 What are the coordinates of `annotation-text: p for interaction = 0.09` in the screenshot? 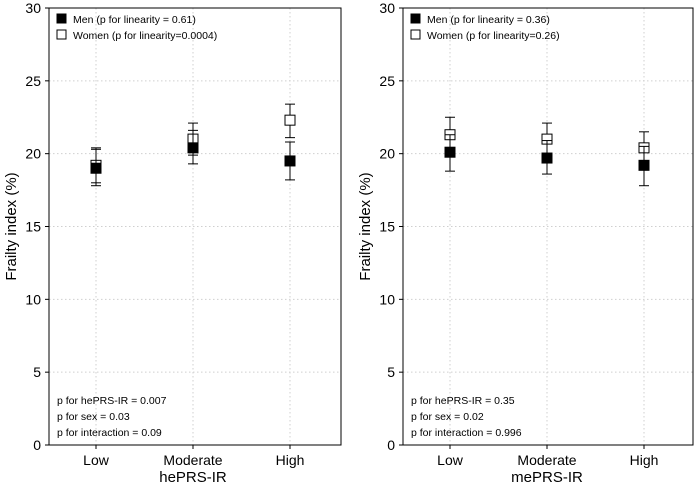 It's located at (109, 433).